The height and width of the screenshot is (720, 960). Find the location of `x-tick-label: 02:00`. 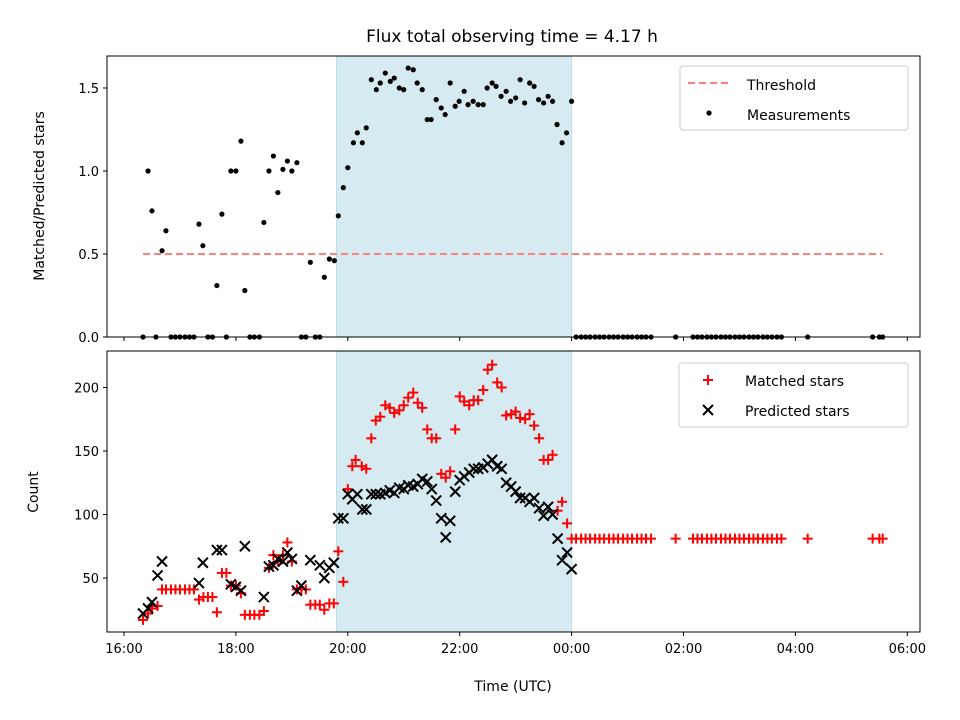

x-tick-label: 02:00 is located at coordinates (683, 649).